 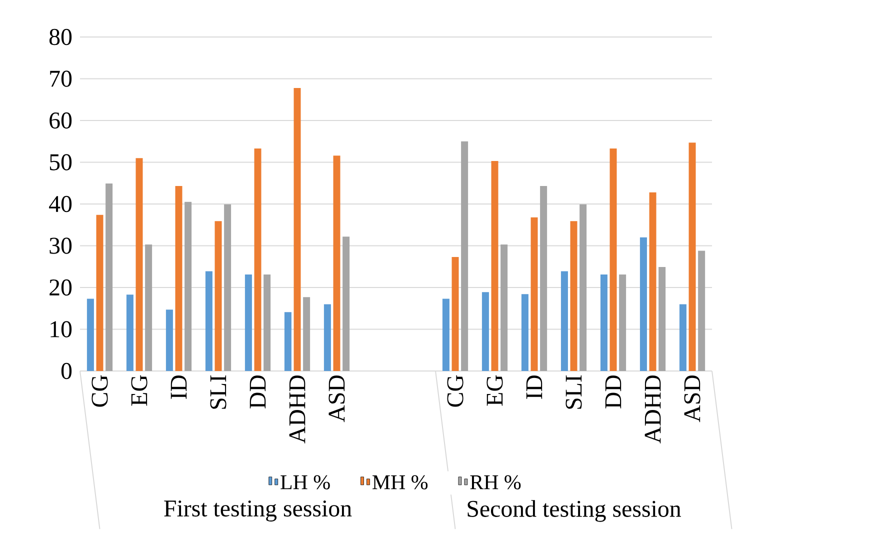 What do you see at coordinates (61, 329) in the screenshot?
I see `y-tick-label: 10` at bounding box center [61, 329].